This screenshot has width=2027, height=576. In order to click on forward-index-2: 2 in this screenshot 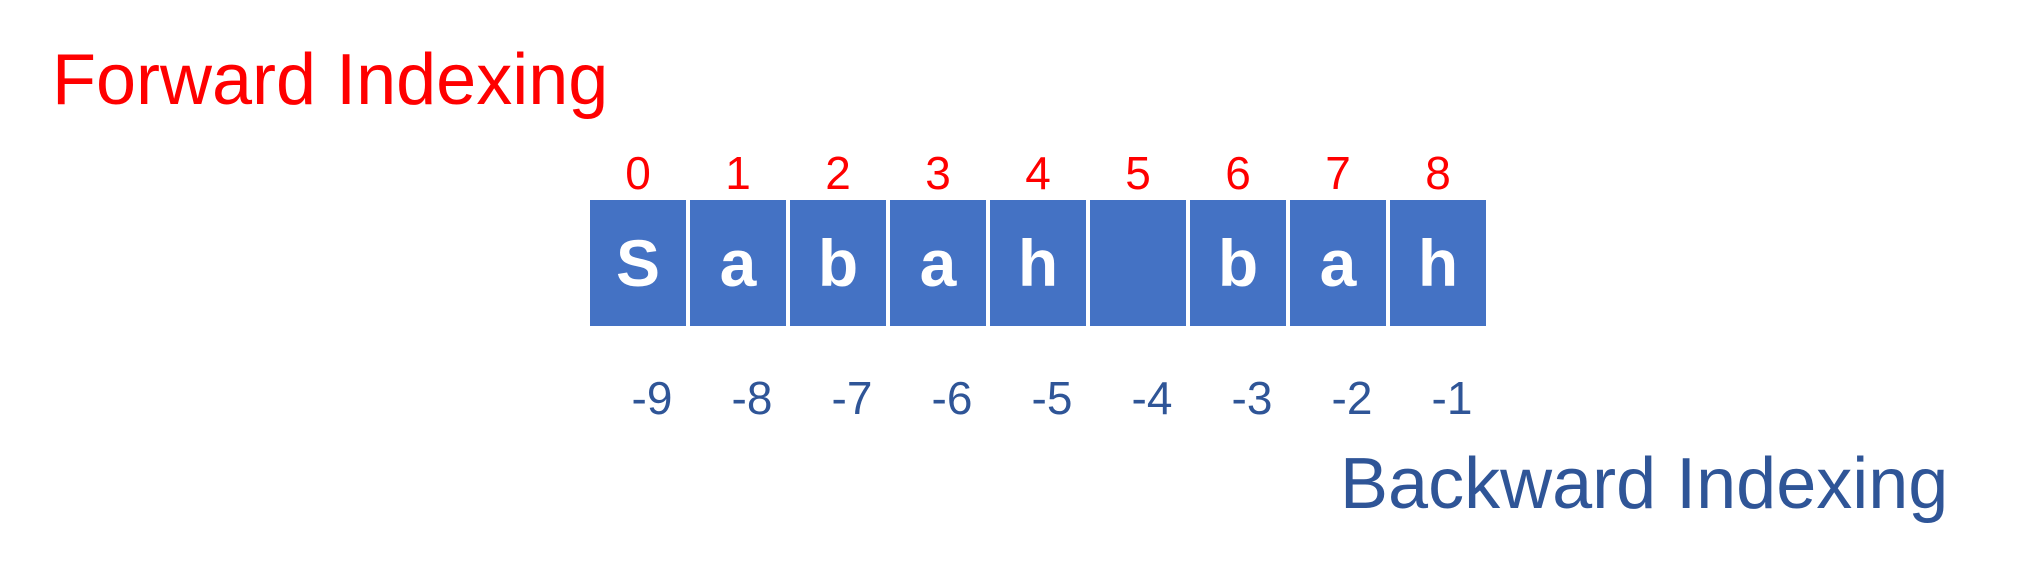, I will do `click(838, 173)`.